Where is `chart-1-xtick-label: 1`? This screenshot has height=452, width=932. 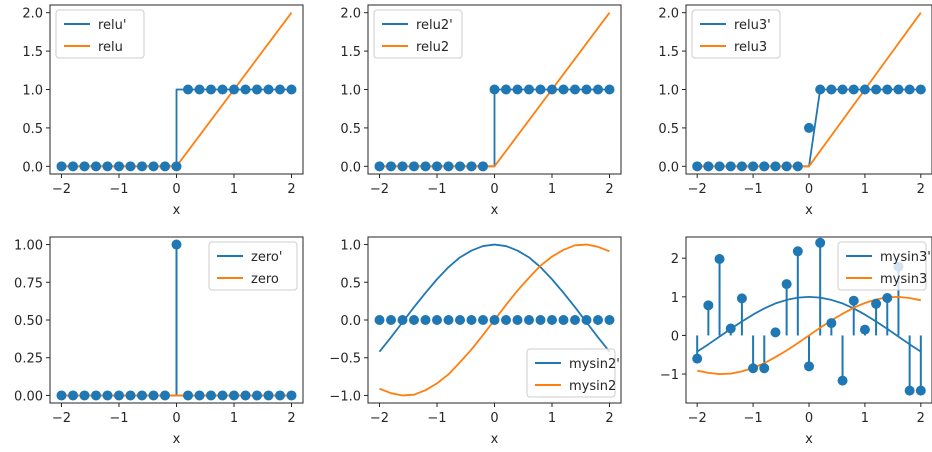
chart-1-xtick-label: 1 is located at coordinates (234, 189).